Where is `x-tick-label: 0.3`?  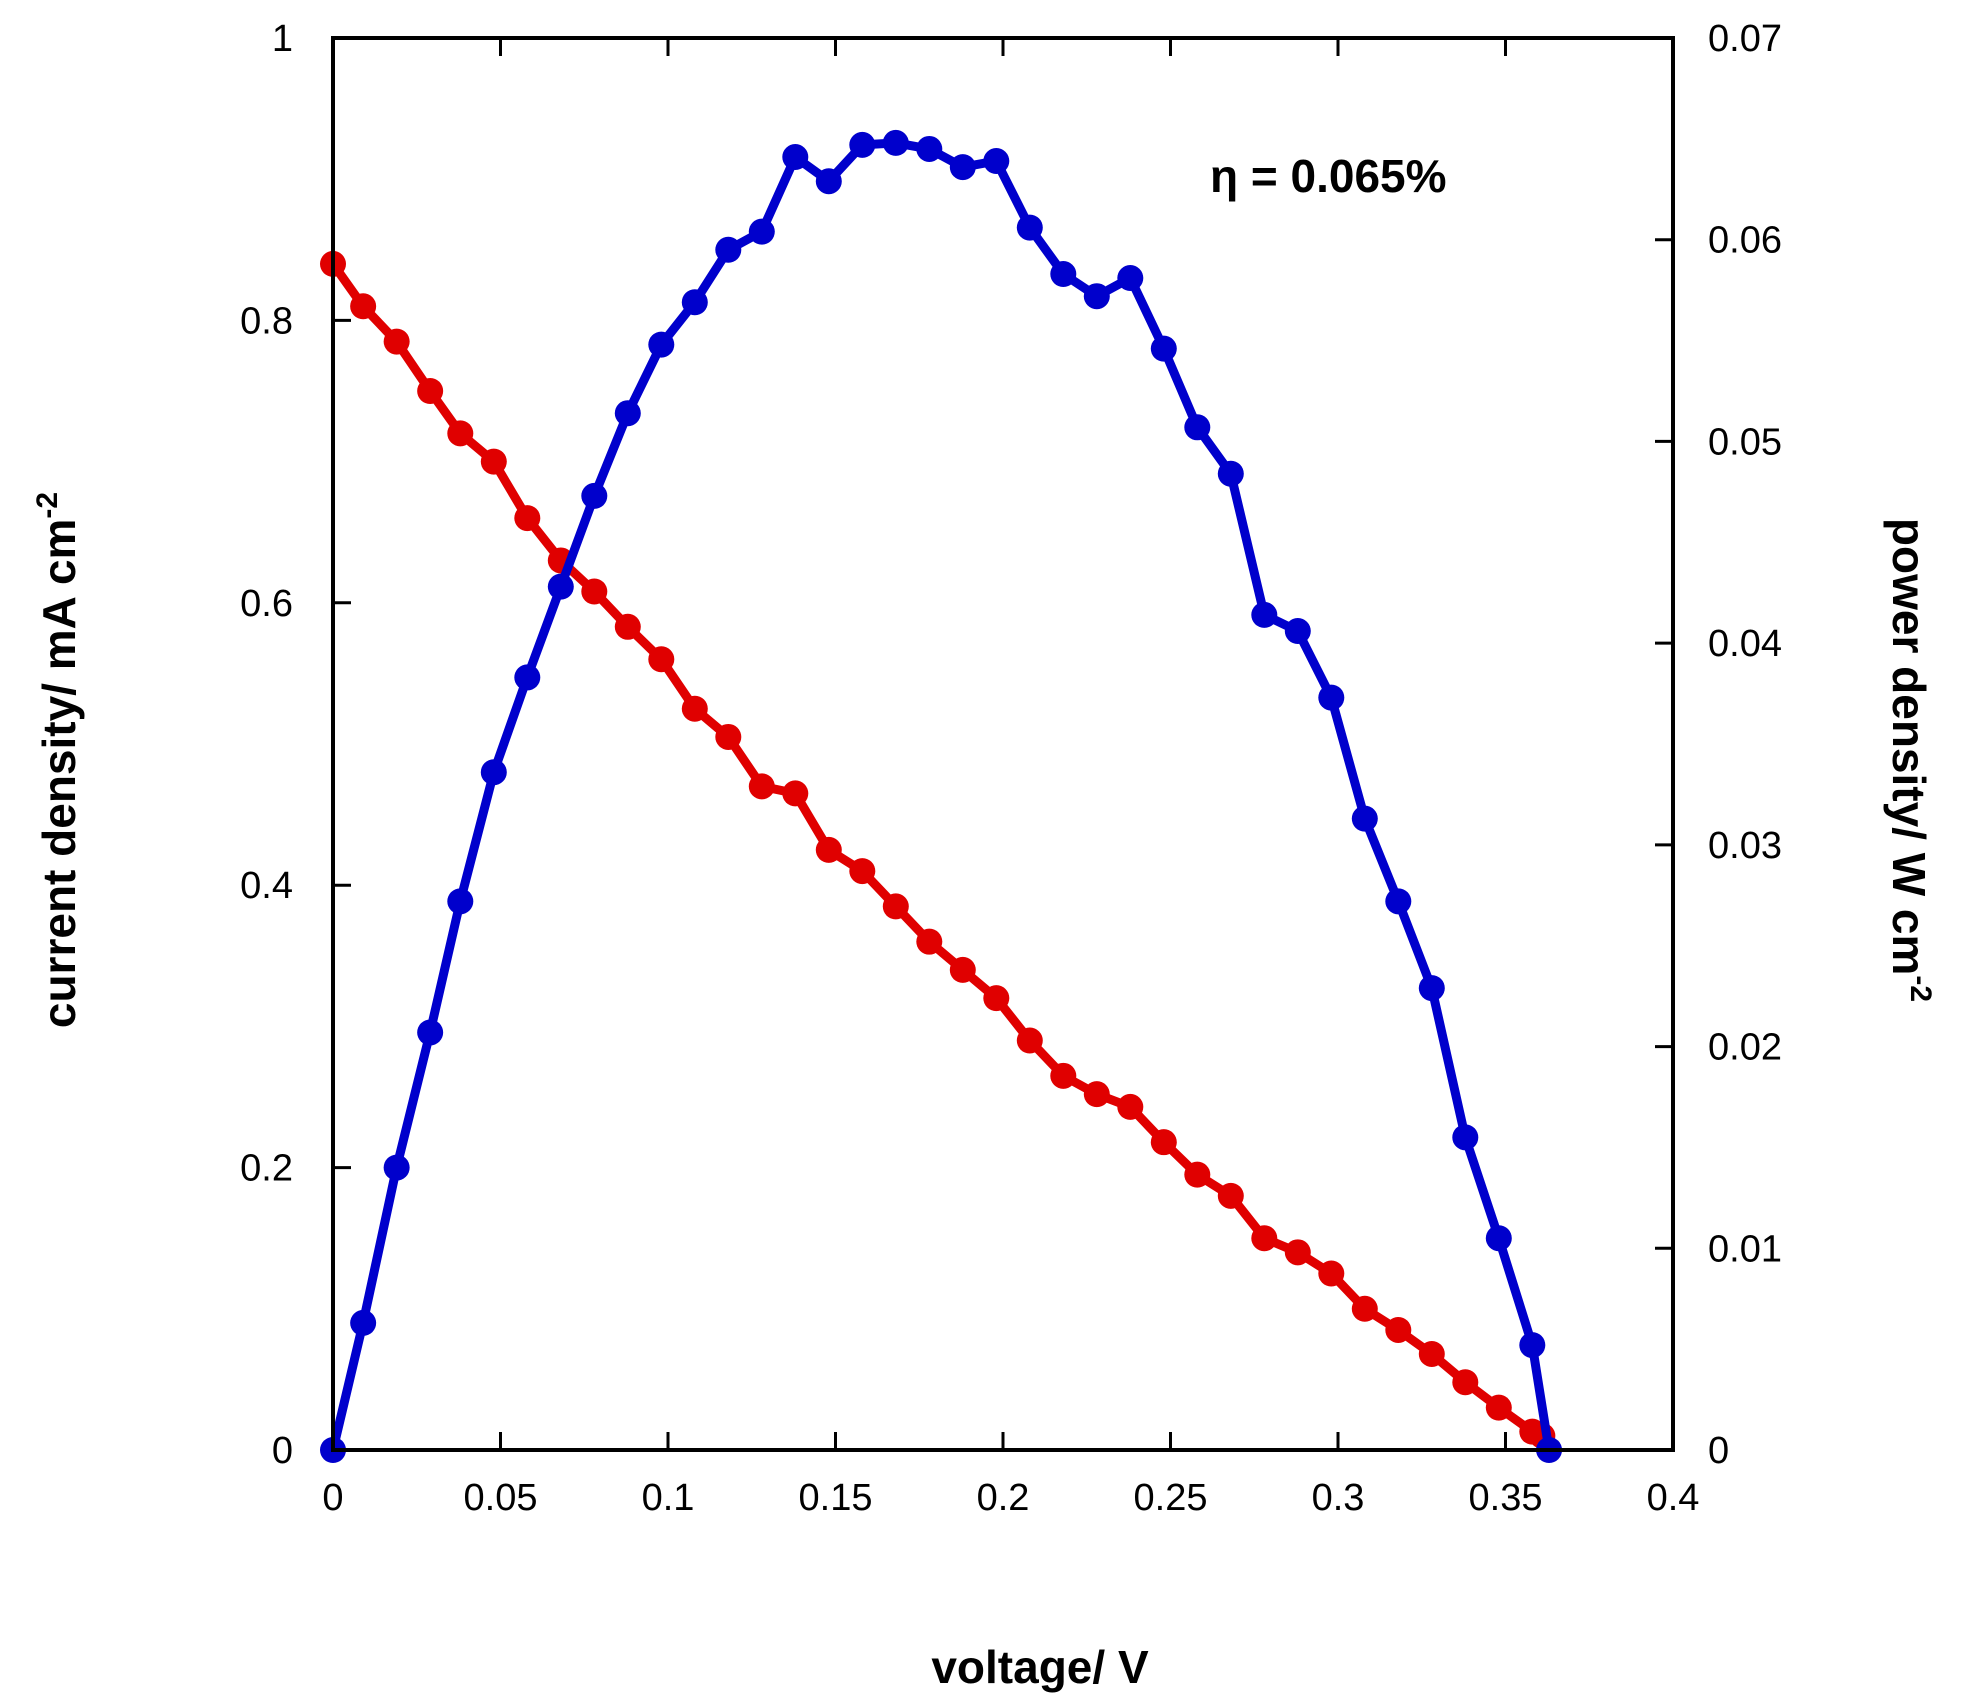
x-tick-label: 0.3 is located at coordinates (1338, 1498).